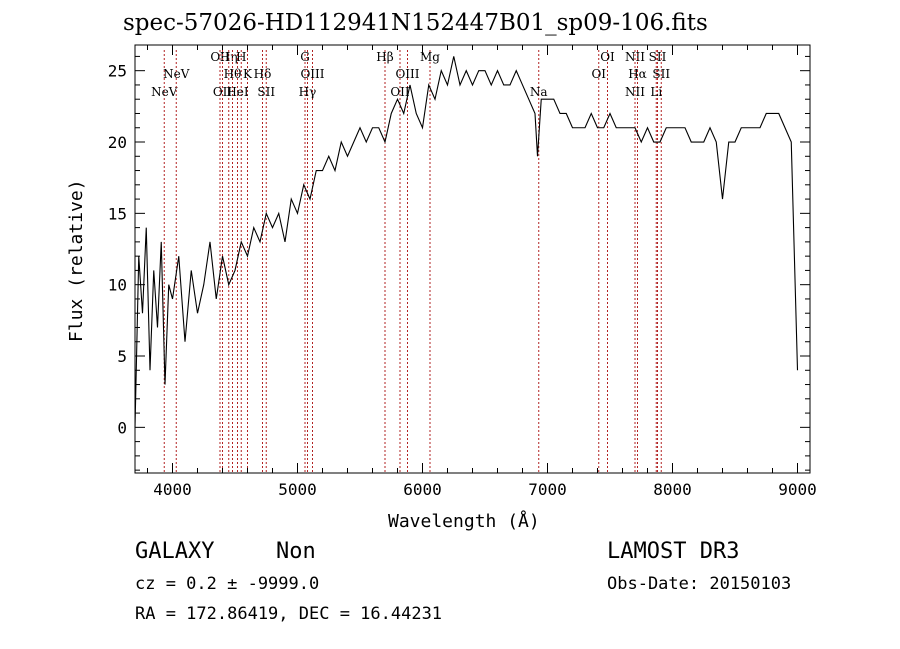 This screenshot has height=649, width=900. What do you see at coordinates (656, 92) in the screenshot?
I see `line-marker-label-26: Li` at bounding box center [656, 92].